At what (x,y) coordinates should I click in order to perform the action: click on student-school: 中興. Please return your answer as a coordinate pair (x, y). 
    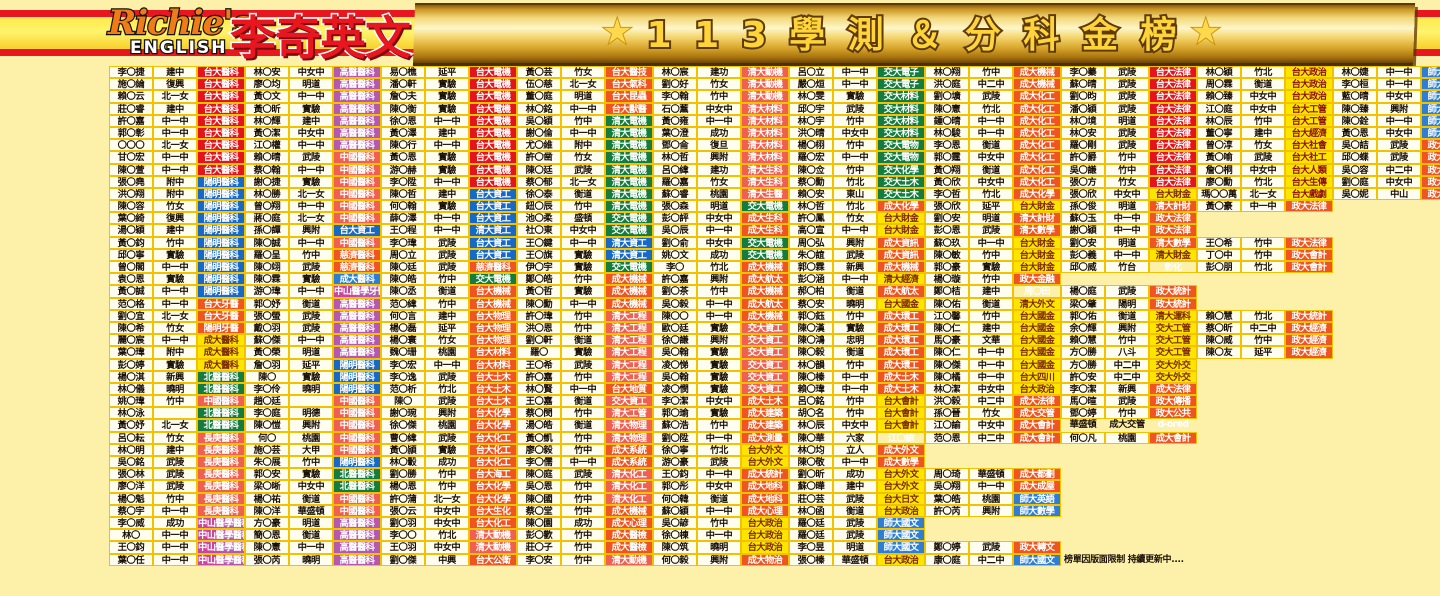
    Looking at the image, I should click on (447, 559).